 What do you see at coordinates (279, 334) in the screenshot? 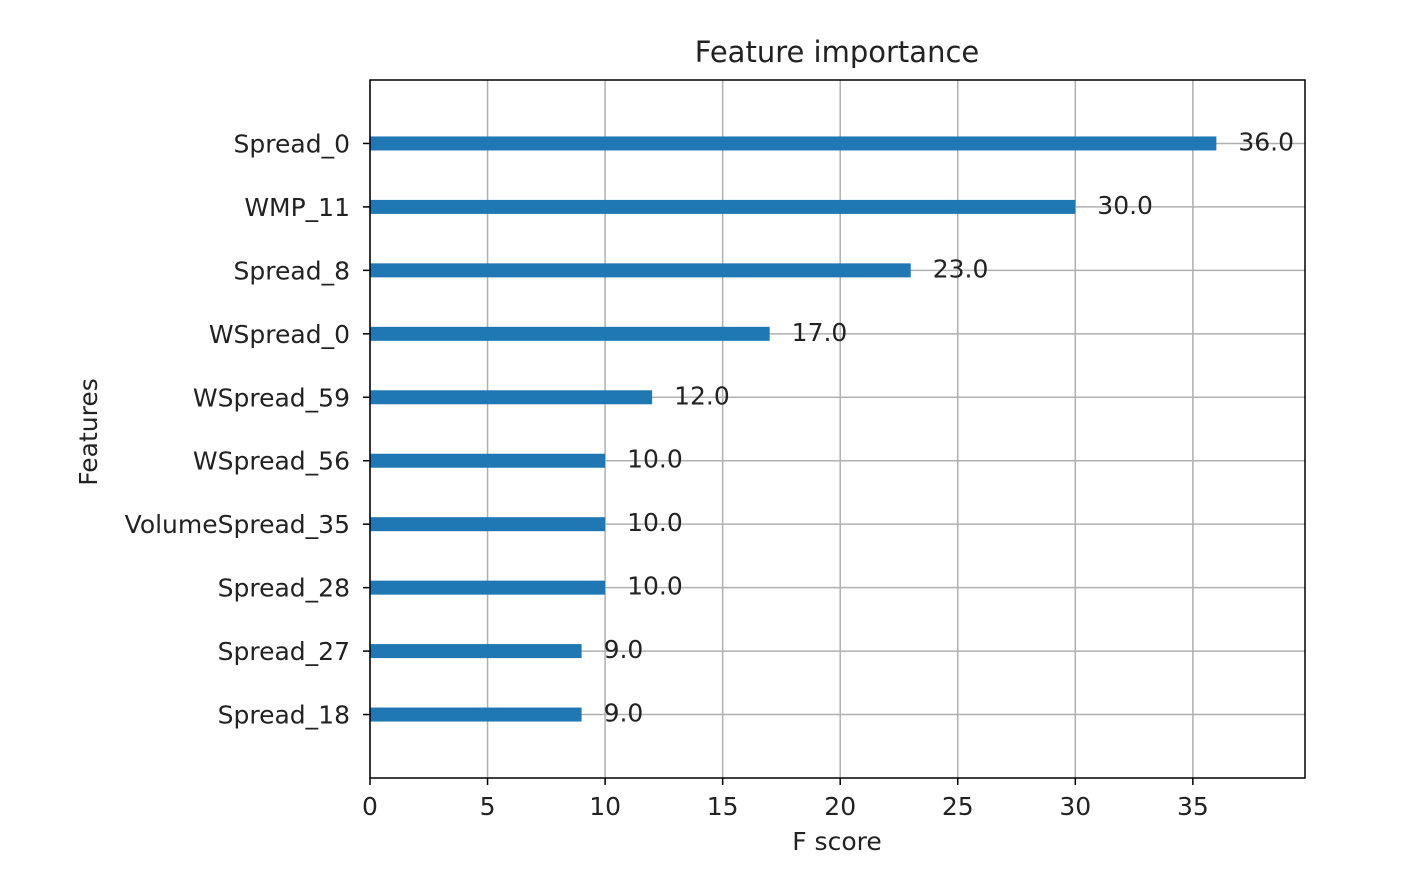
I see `y-tick-label: WSpread_0` at bounding box center [279, 334].